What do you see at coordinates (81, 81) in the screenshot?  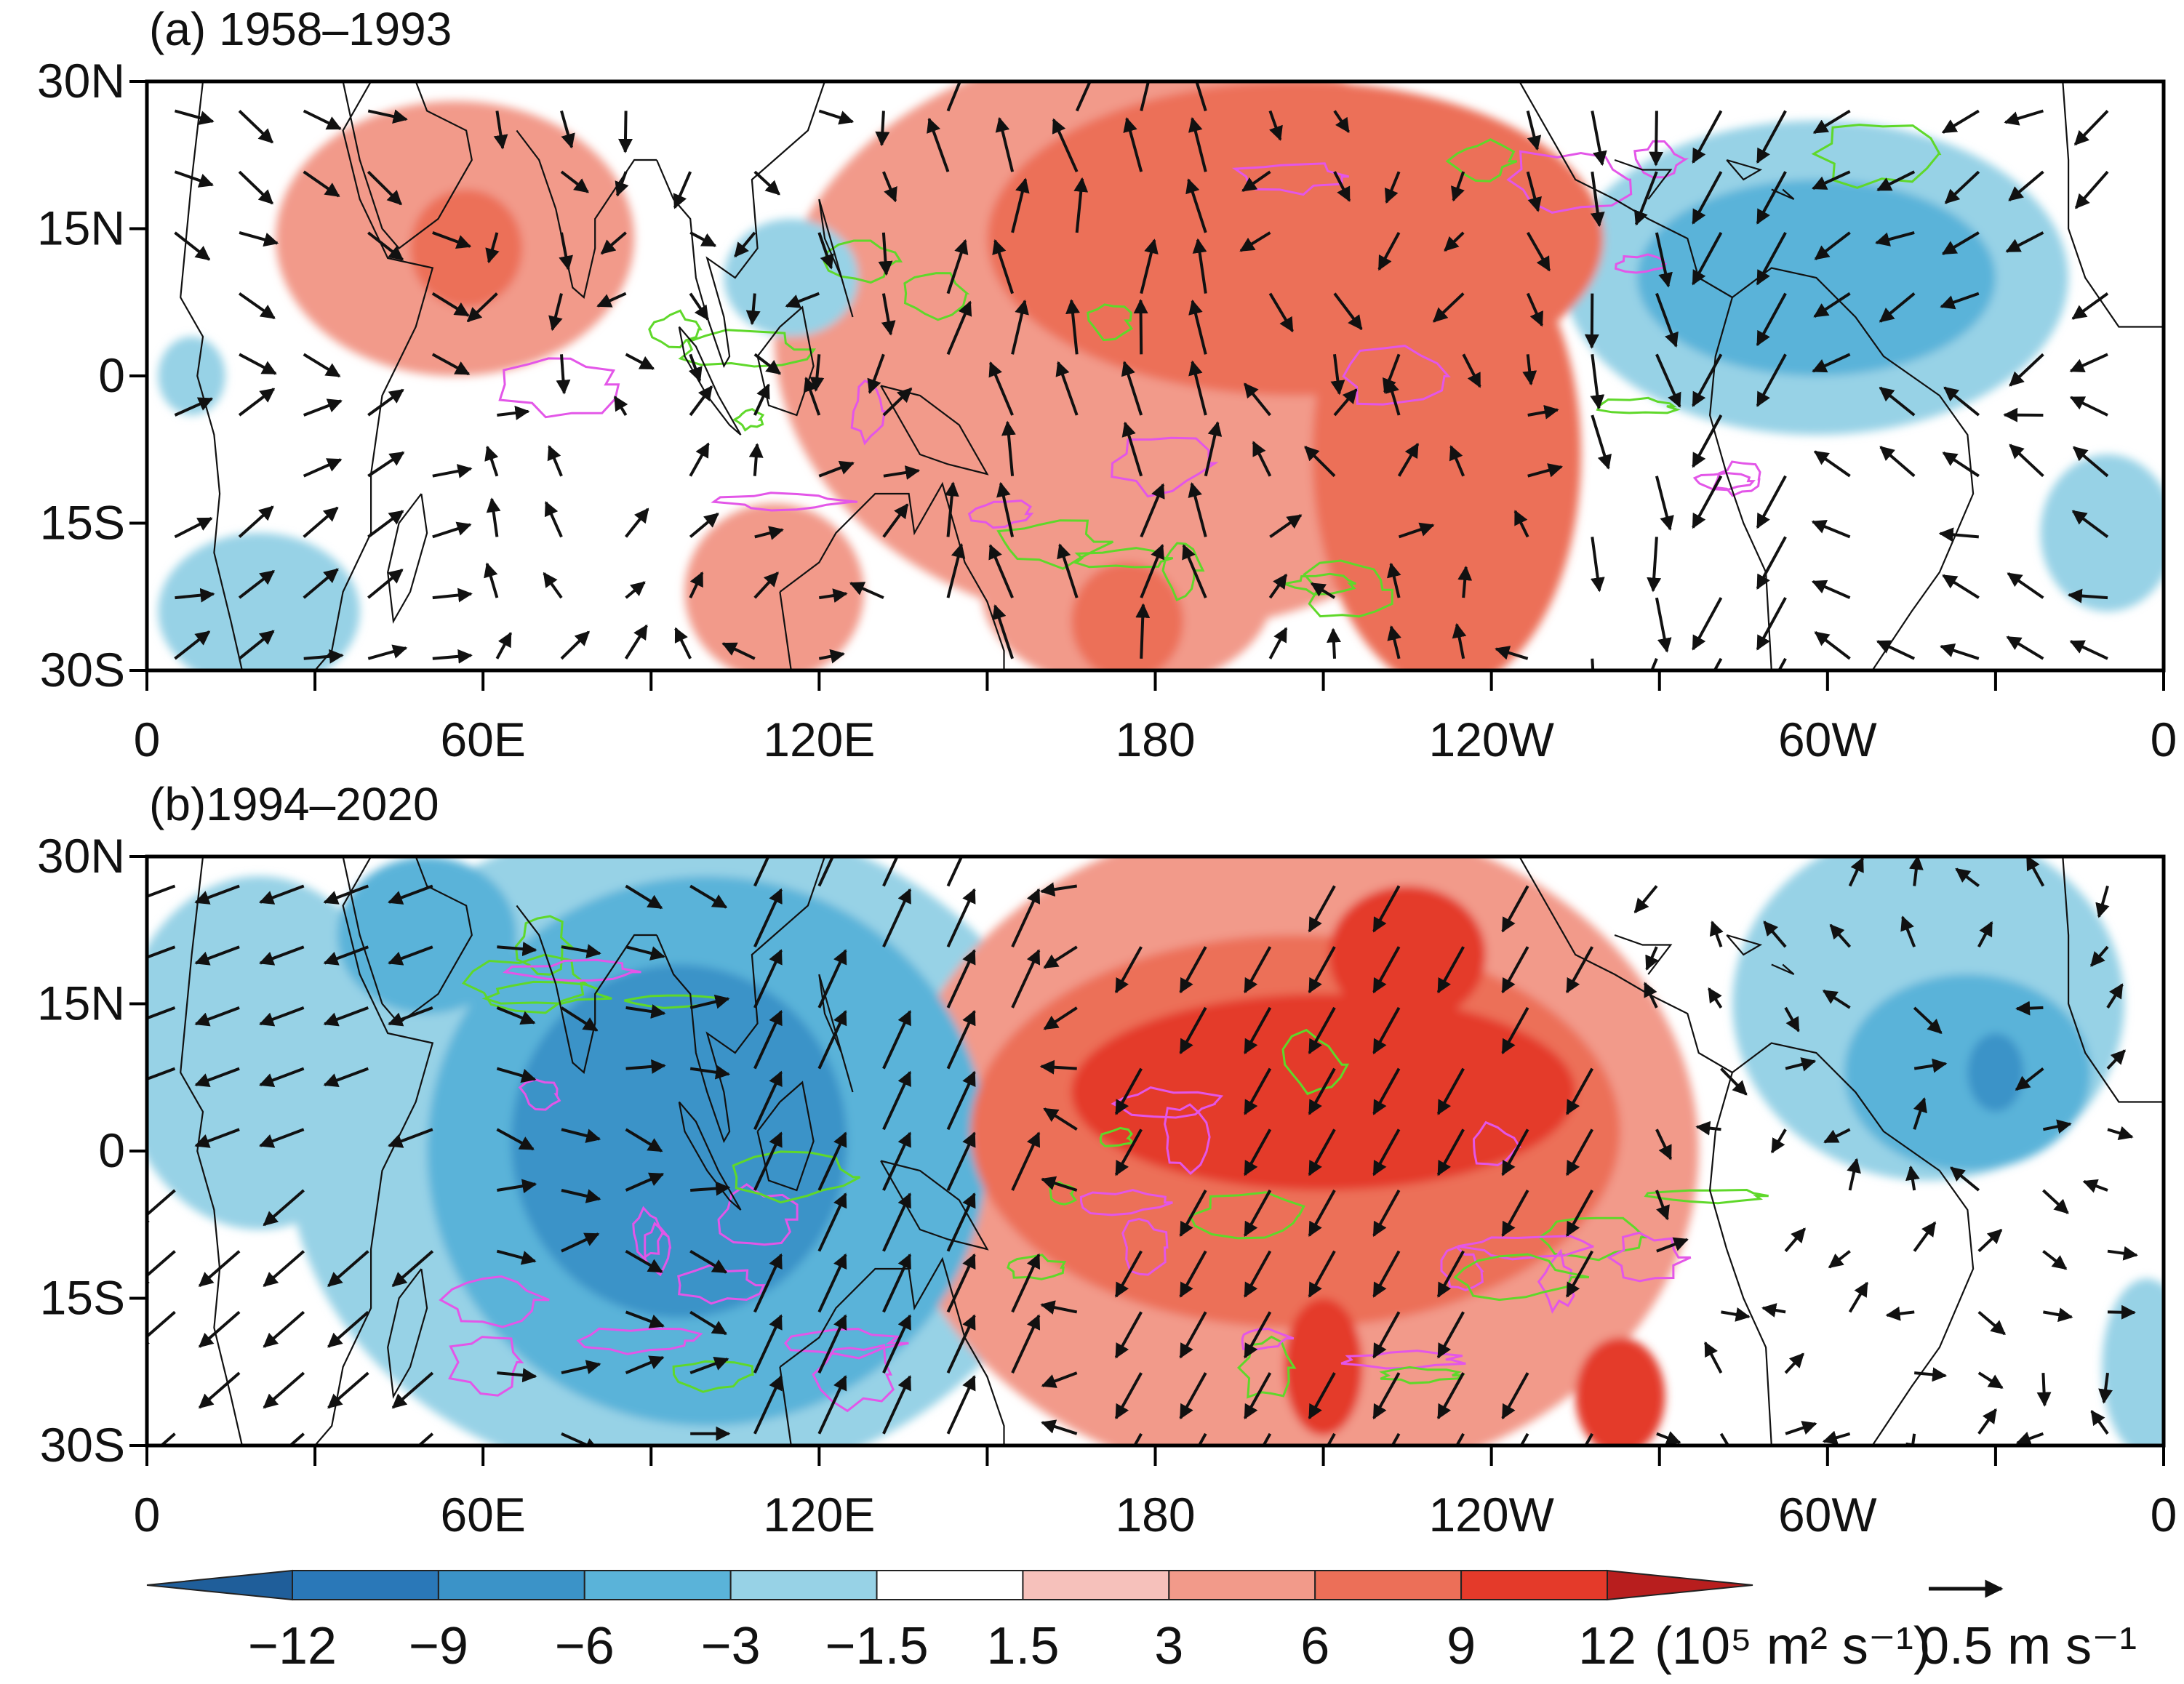 I see `y-tick-label: 30N` at bounding box center [81, 81].